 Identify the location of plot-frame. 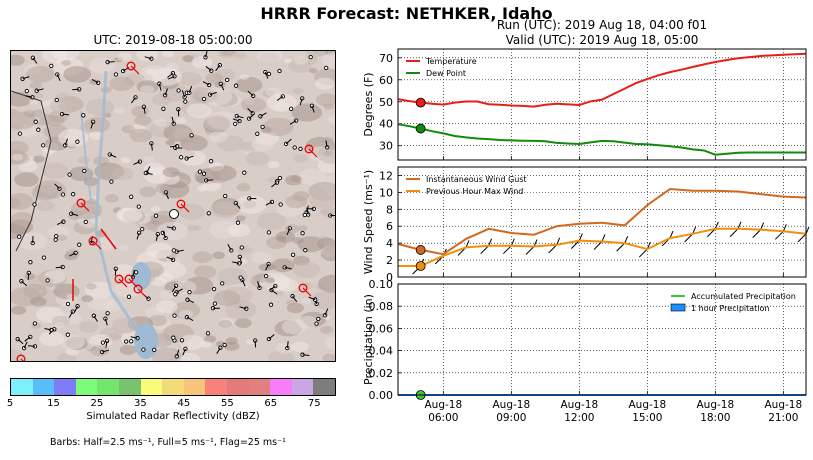
(602, 104).